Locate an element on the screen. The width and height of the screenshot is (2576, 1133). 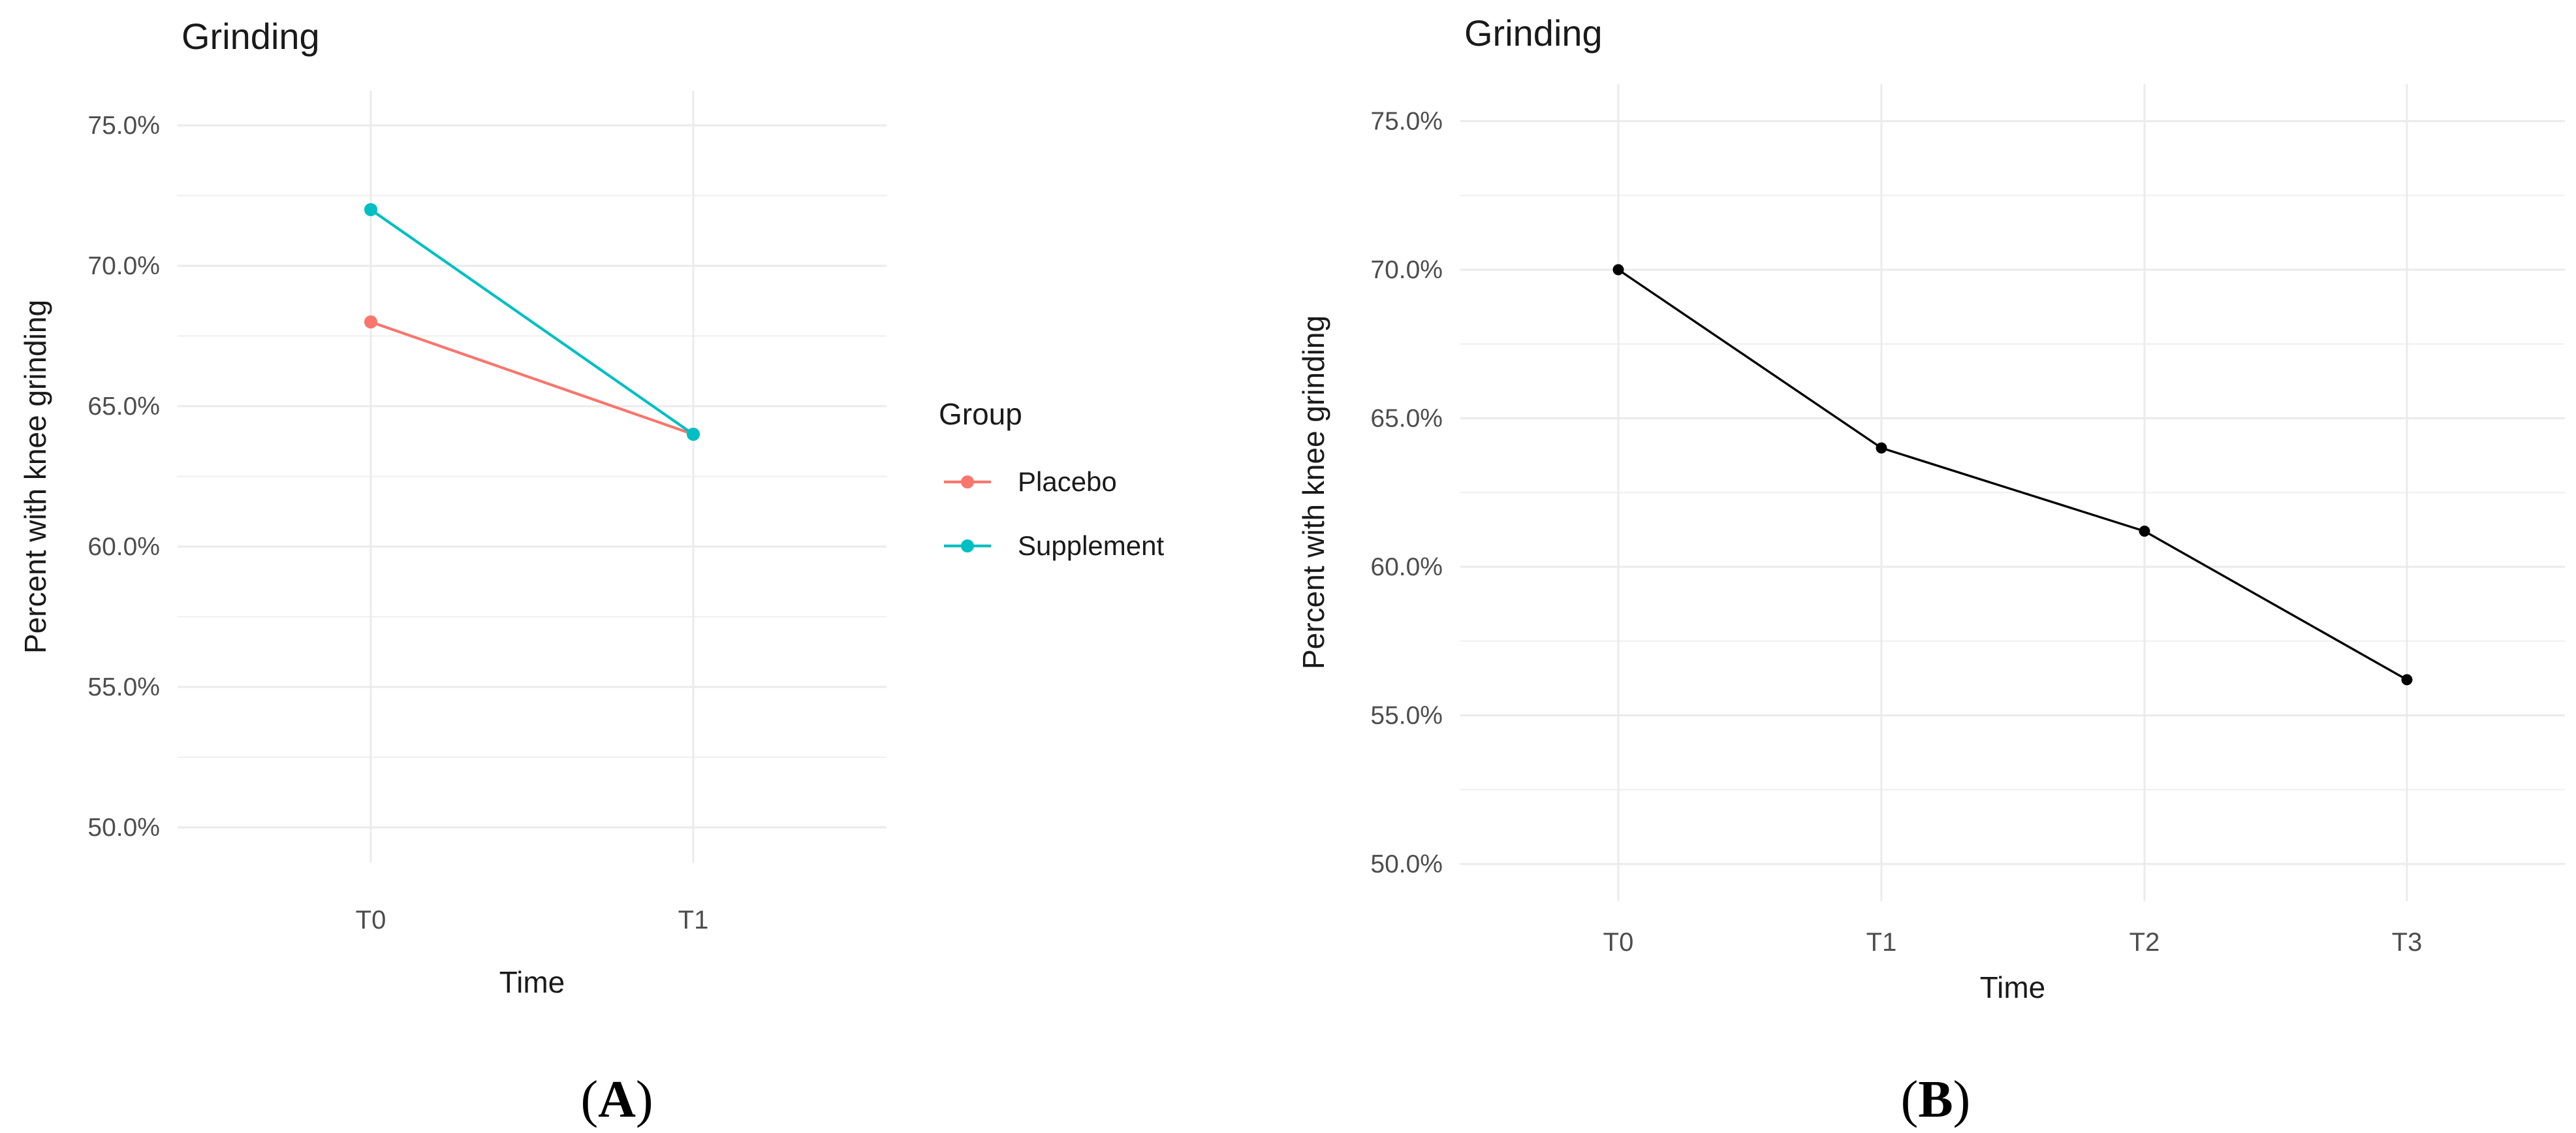
panel-caption: (B) is located at coordinates (1936, 1099).